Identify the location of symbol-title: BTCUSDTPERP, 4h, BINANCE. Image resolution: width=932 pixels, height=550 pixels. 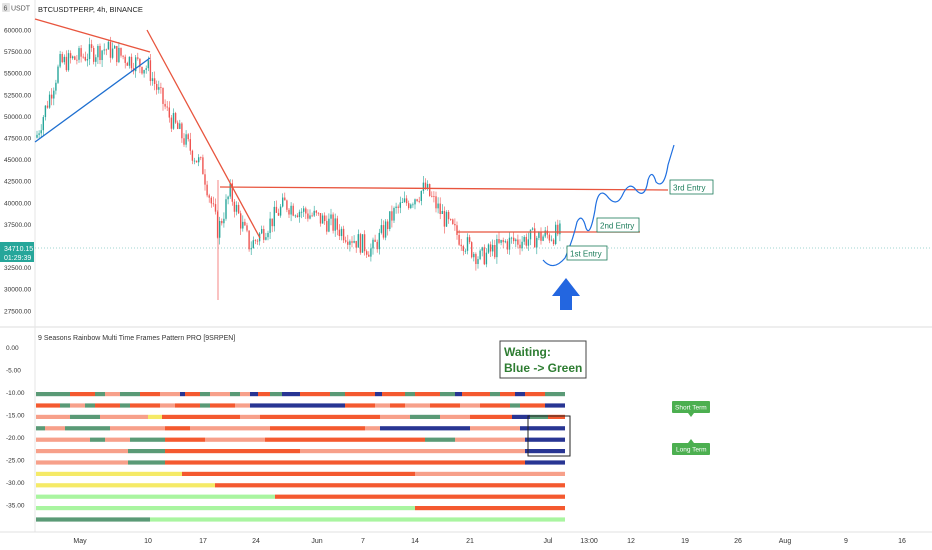
(90, 9).